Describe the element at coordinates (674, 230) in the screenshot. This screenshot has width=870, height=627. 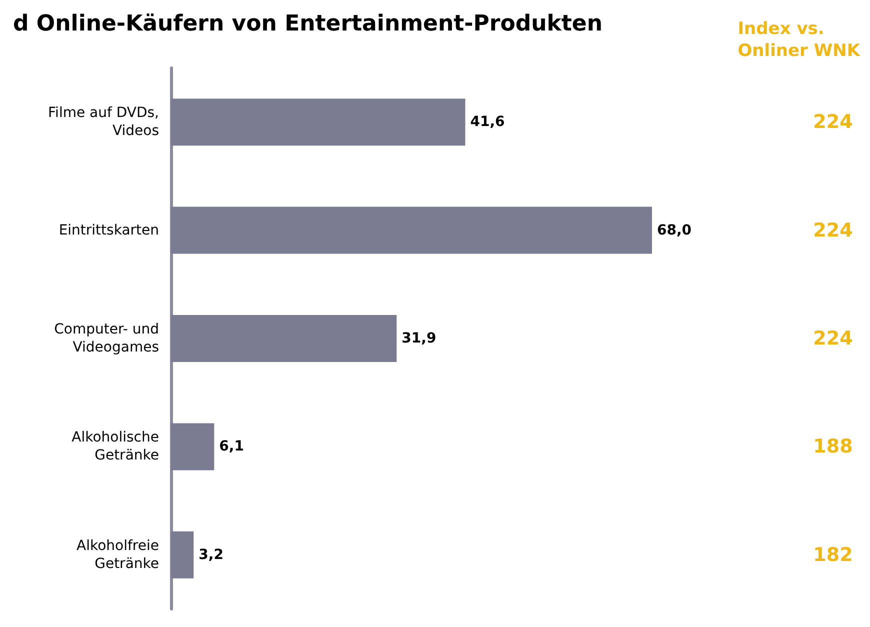
I see `data-label: 68,0` at that location.